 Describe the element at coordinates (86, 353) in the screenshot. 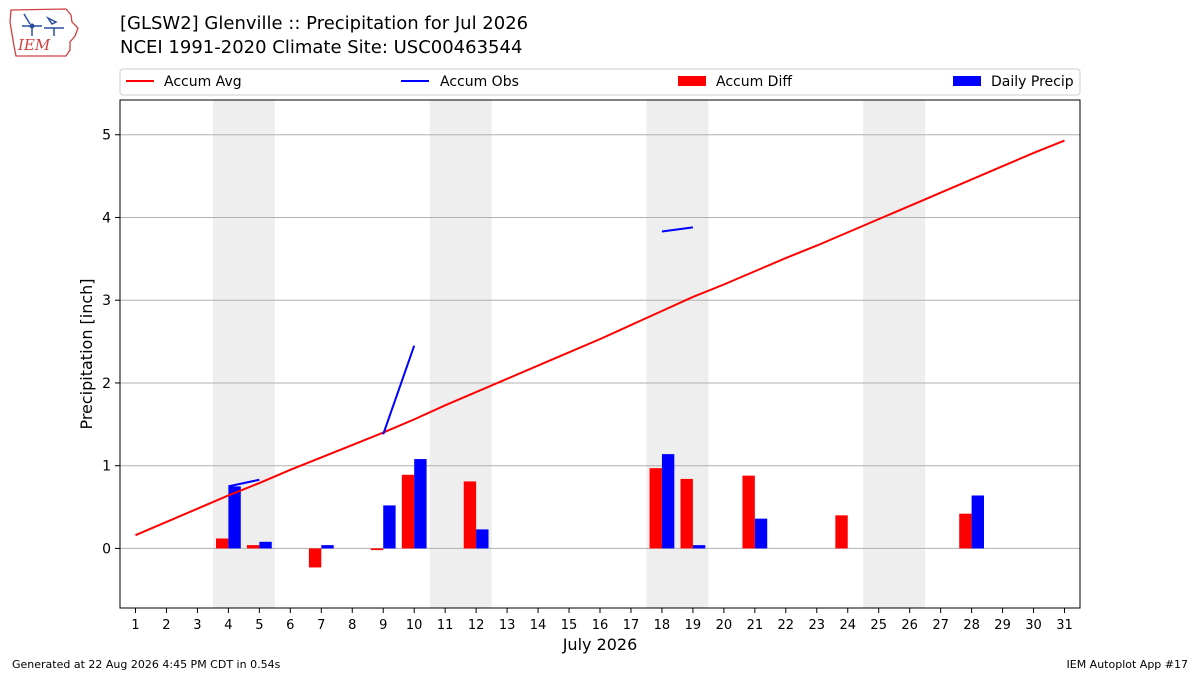

I see `y-axis-label: Precipitation [inch]` at that location.